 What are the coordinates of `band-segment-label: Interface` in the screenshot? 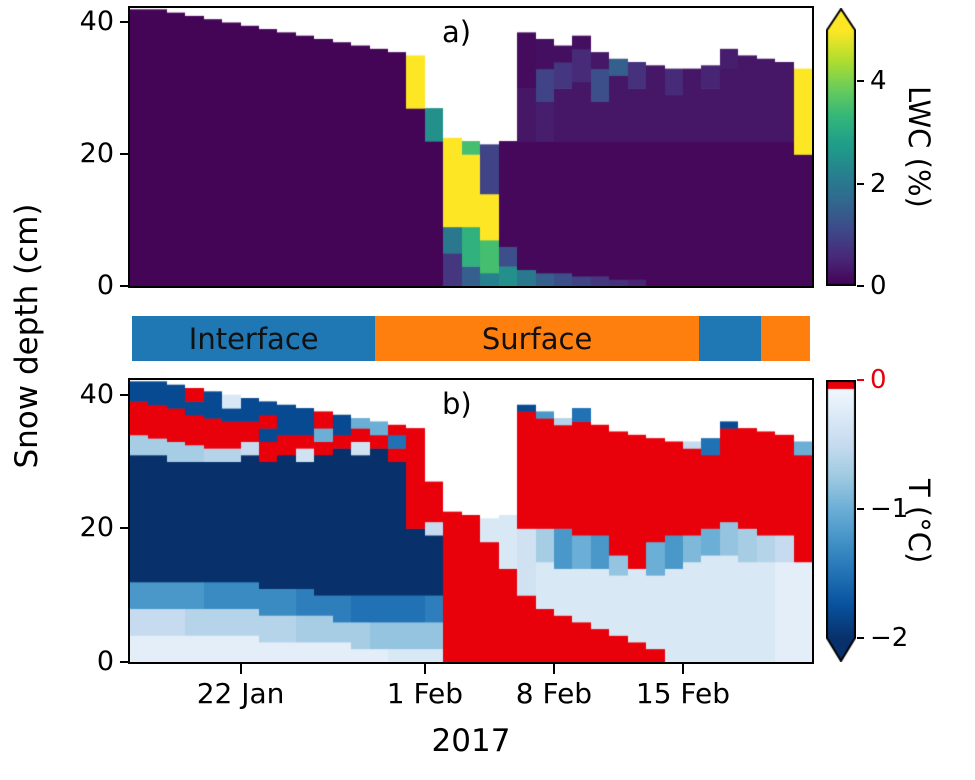 It's located at (253, 338).